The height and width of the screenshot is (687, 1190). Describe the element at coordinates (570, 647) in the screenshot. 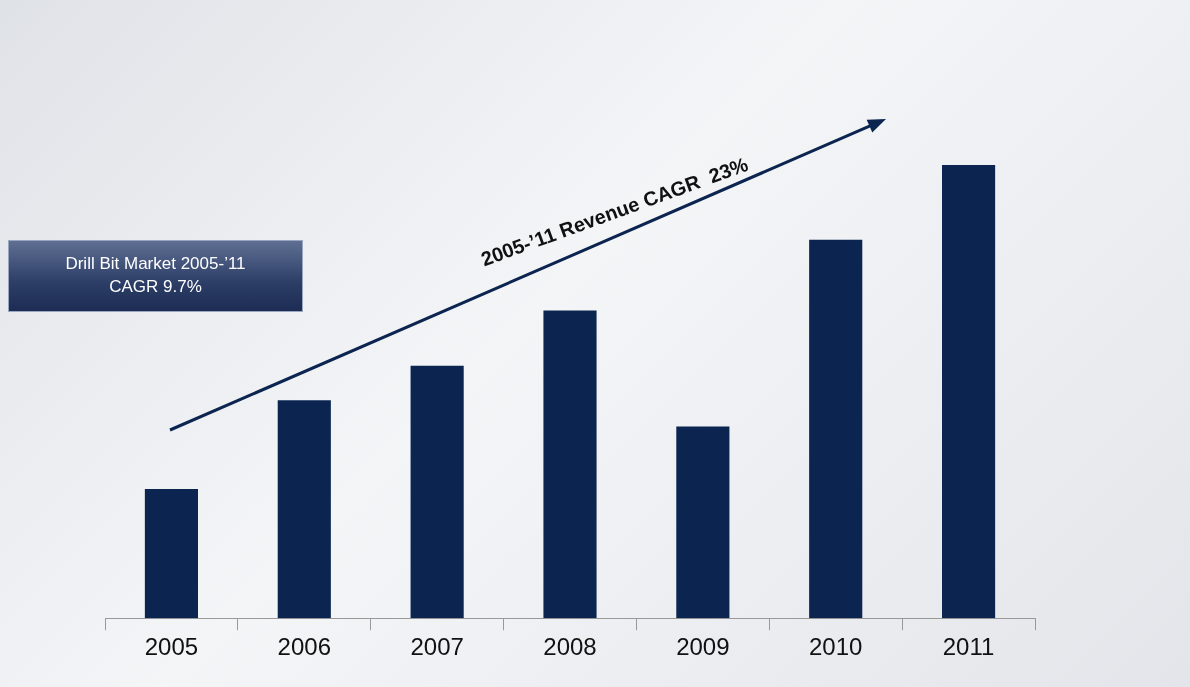

I see `x-tick-label: 2008` at that location.